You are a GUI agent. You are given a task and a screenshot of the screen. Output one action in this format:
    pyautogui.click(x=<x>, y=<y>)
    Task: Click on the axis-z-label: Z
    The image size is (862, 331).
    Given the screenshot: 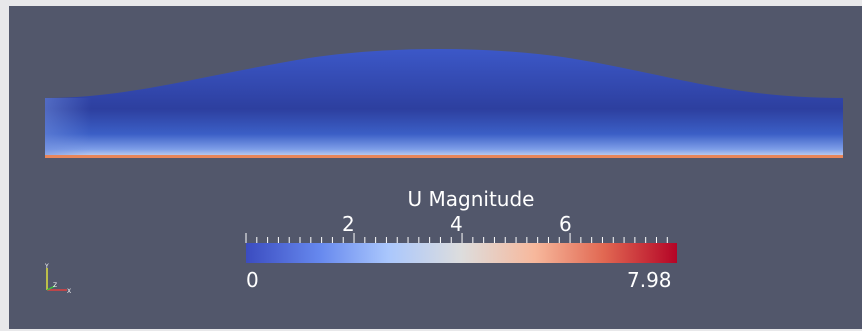 What is the action you would take?
    pyautogui.click(x=55, y=285)
    